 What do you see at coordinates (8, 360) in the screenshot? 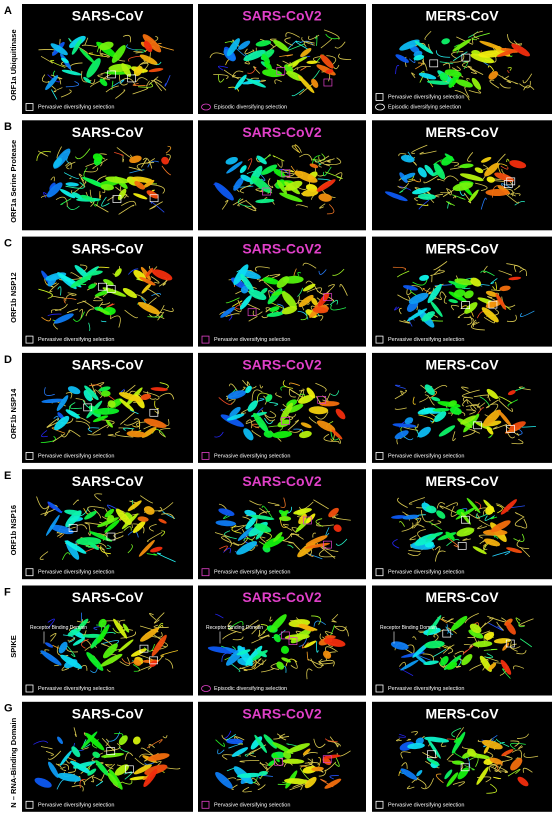
I see `panel-letter: D` at bounding box center [8, 360].